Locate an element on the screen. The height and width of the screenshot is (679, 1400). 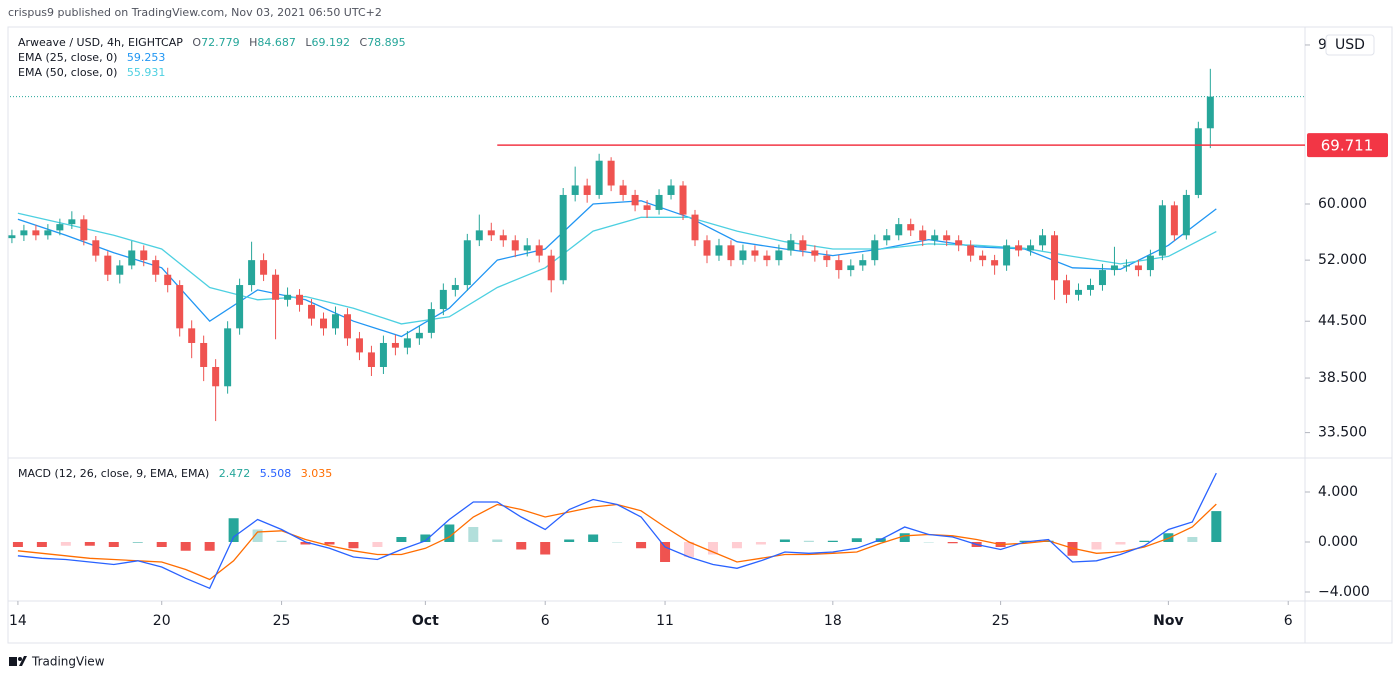
x-tick-label: 18 is located at coordinates (833, 621).